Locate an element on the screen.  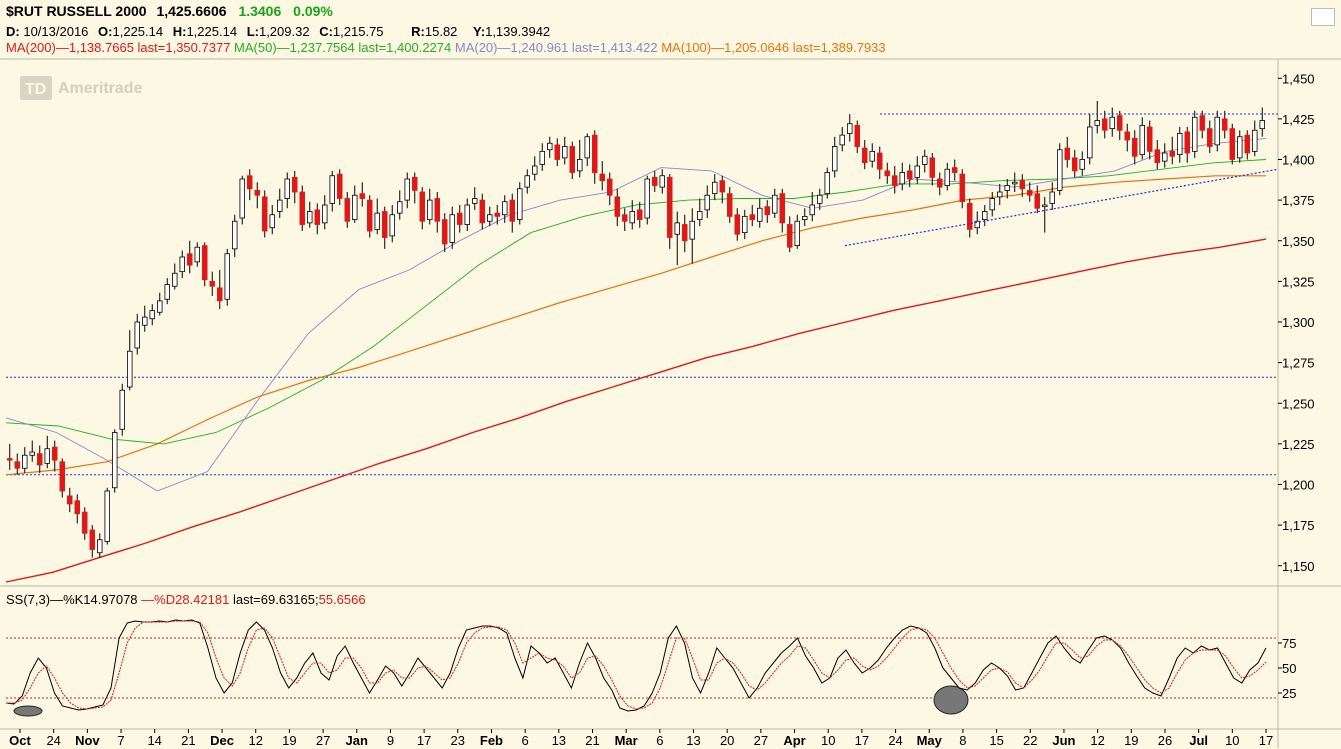
watermark-text: Ameritrade is located at coordinates (100, 88).